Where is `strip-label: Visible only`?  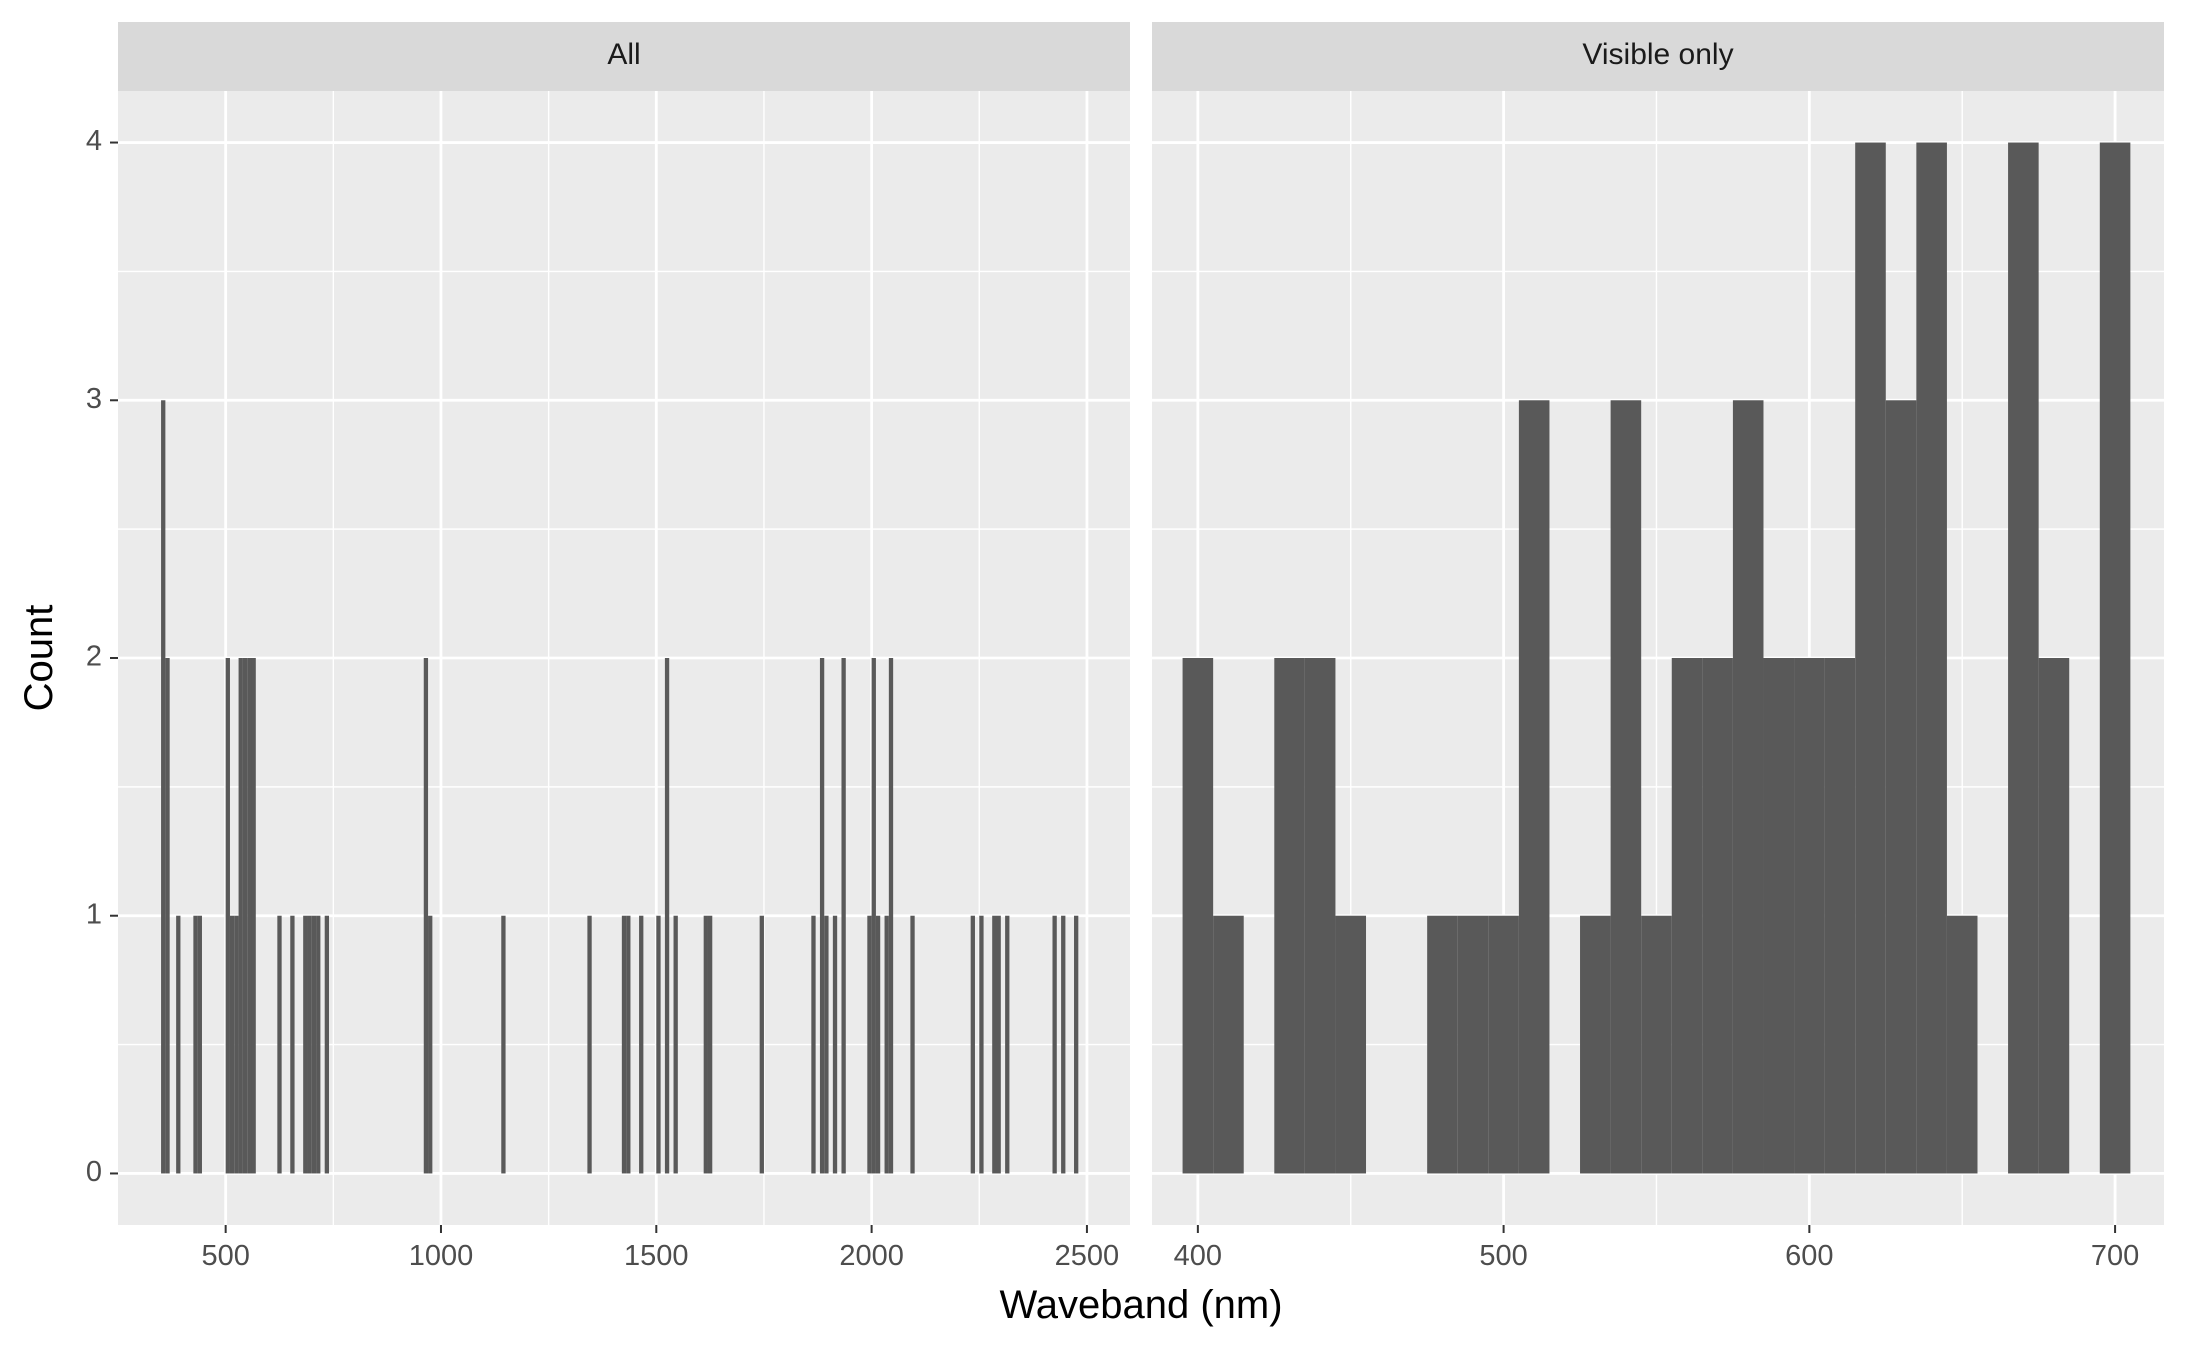
strip-label: Visible only is located at coordinates (1657, 54).